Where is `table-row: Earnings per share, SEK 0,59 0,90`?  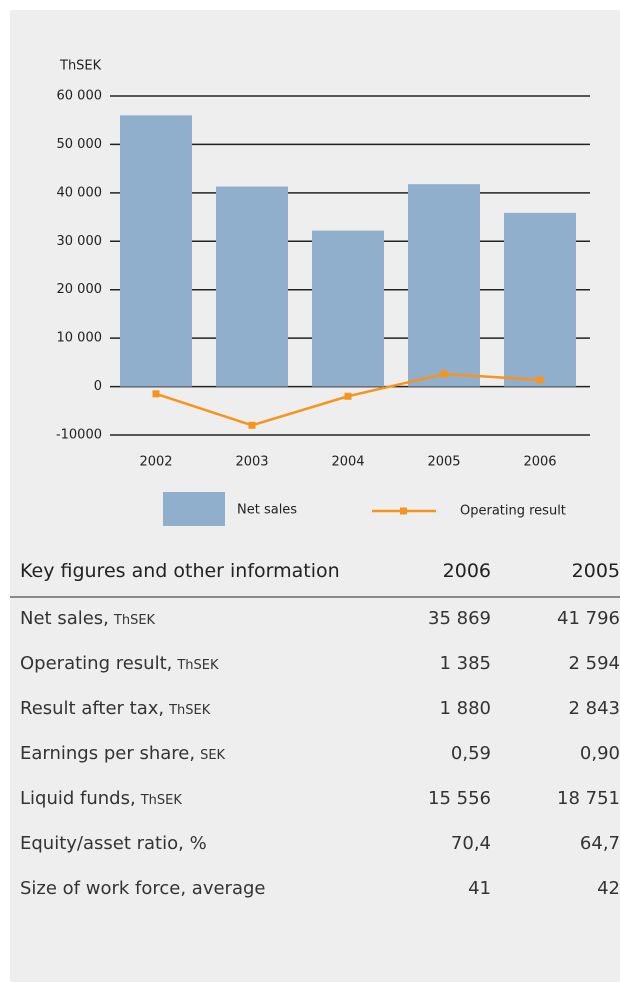 table-row: Earnings per share, SEK 0,59 0,90 is located at coordinates (315, 755).